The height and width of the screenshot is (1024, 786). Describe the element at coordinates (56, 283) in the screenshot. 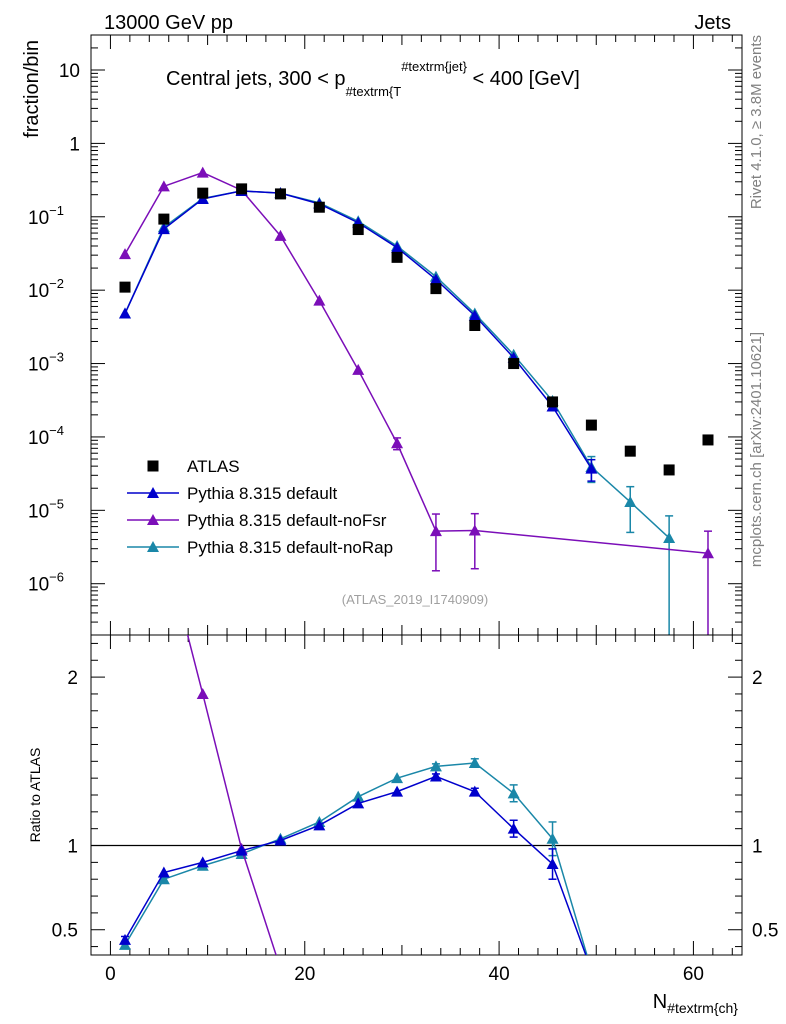

I see `main-y-tick-exponent: −2` at that location.